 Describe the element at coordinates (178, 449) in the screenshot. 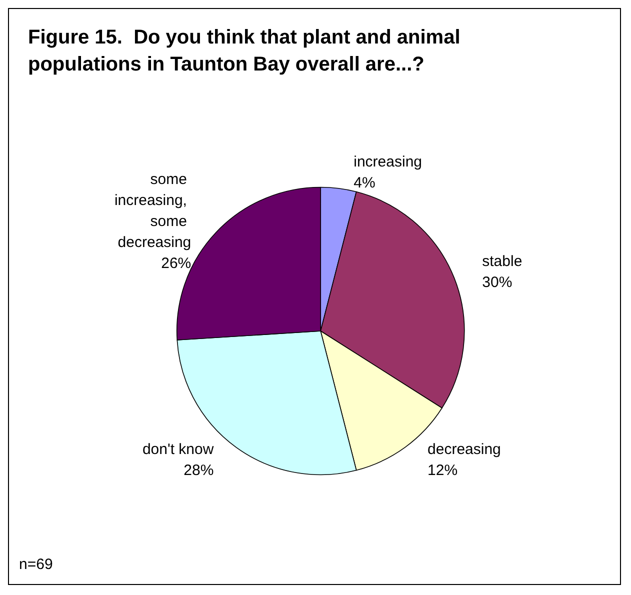

I see `slice-label: don't know` at that location.